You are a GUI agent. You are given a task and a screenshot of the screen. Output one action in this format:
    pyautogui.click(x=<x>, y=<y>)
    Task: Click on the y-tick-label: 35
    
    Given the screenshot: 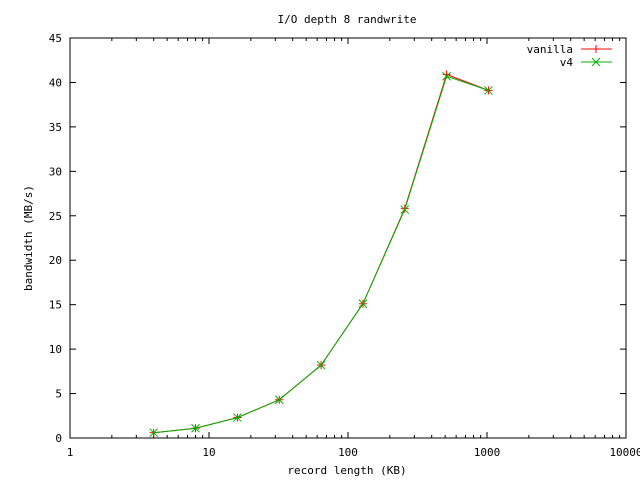 What is the action you would take?
    pyautogui.click(x=55, y=127)
    